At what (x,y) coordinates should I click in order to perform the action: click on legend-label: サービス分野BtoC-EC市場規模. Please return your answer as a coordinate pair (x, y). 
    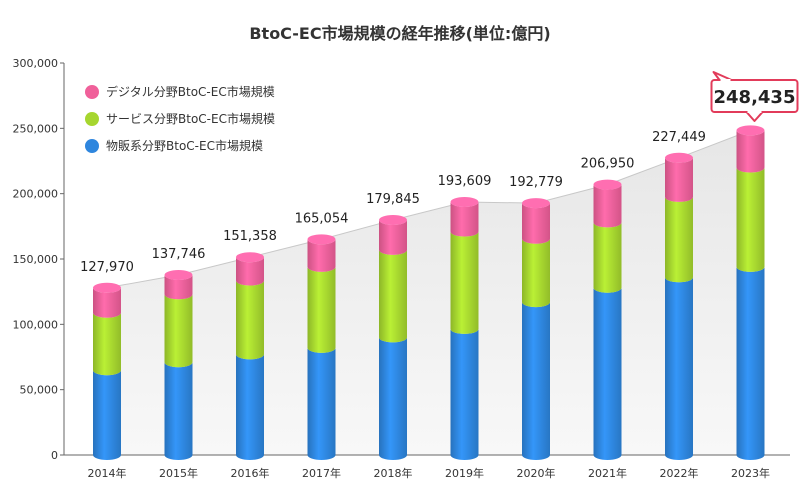
    Looking at the image, I should click on (190, 118).